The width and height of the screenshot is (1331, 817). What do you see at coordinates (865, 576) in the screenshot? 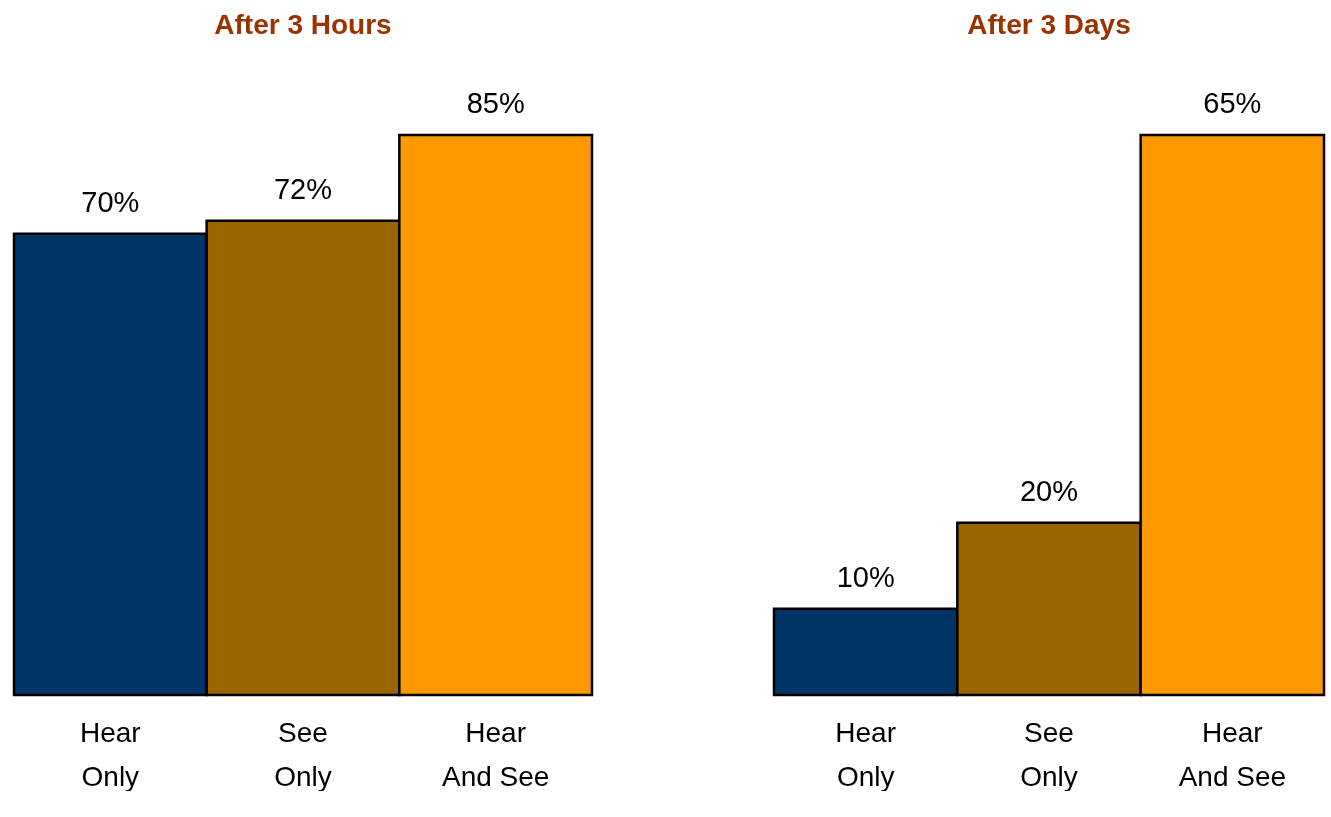
I see `data-label: 10%` at bounding box center [865, 576].